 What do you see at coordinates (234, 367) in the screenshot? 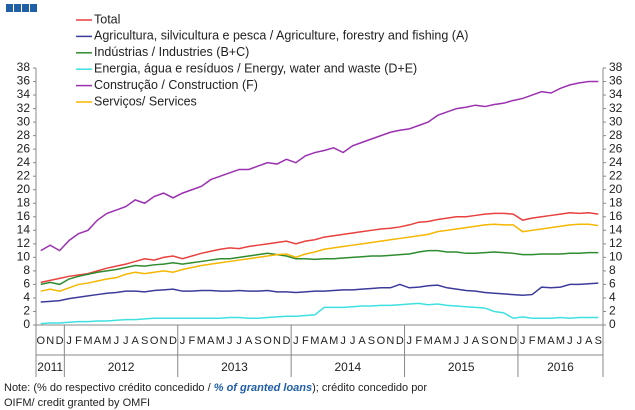
I see `year-label: 2013` at bounding box center [234, 367].